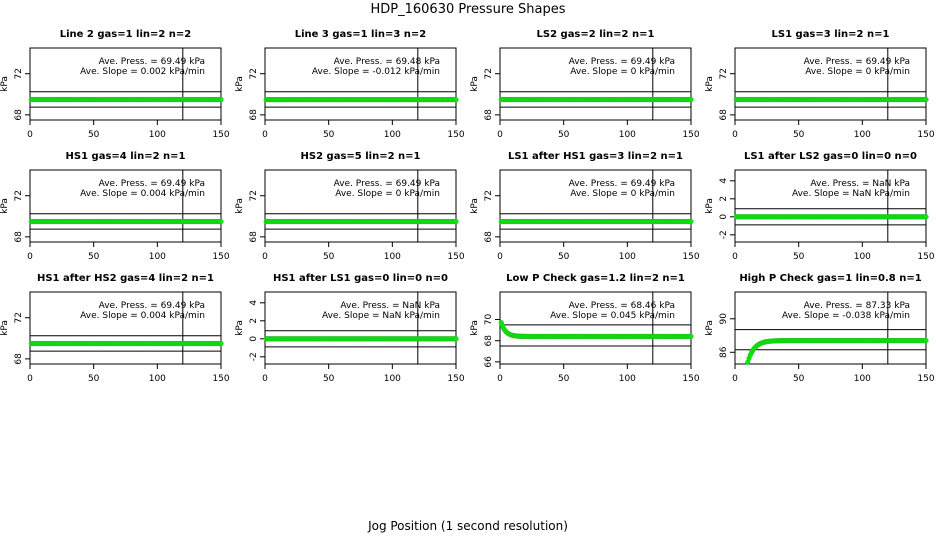 This screenshot has width=936, height=540. What do you see at coordinates (254, 321) in the screenshot?
I see `y-tick-label: 2` at bounding box center [254, 321].